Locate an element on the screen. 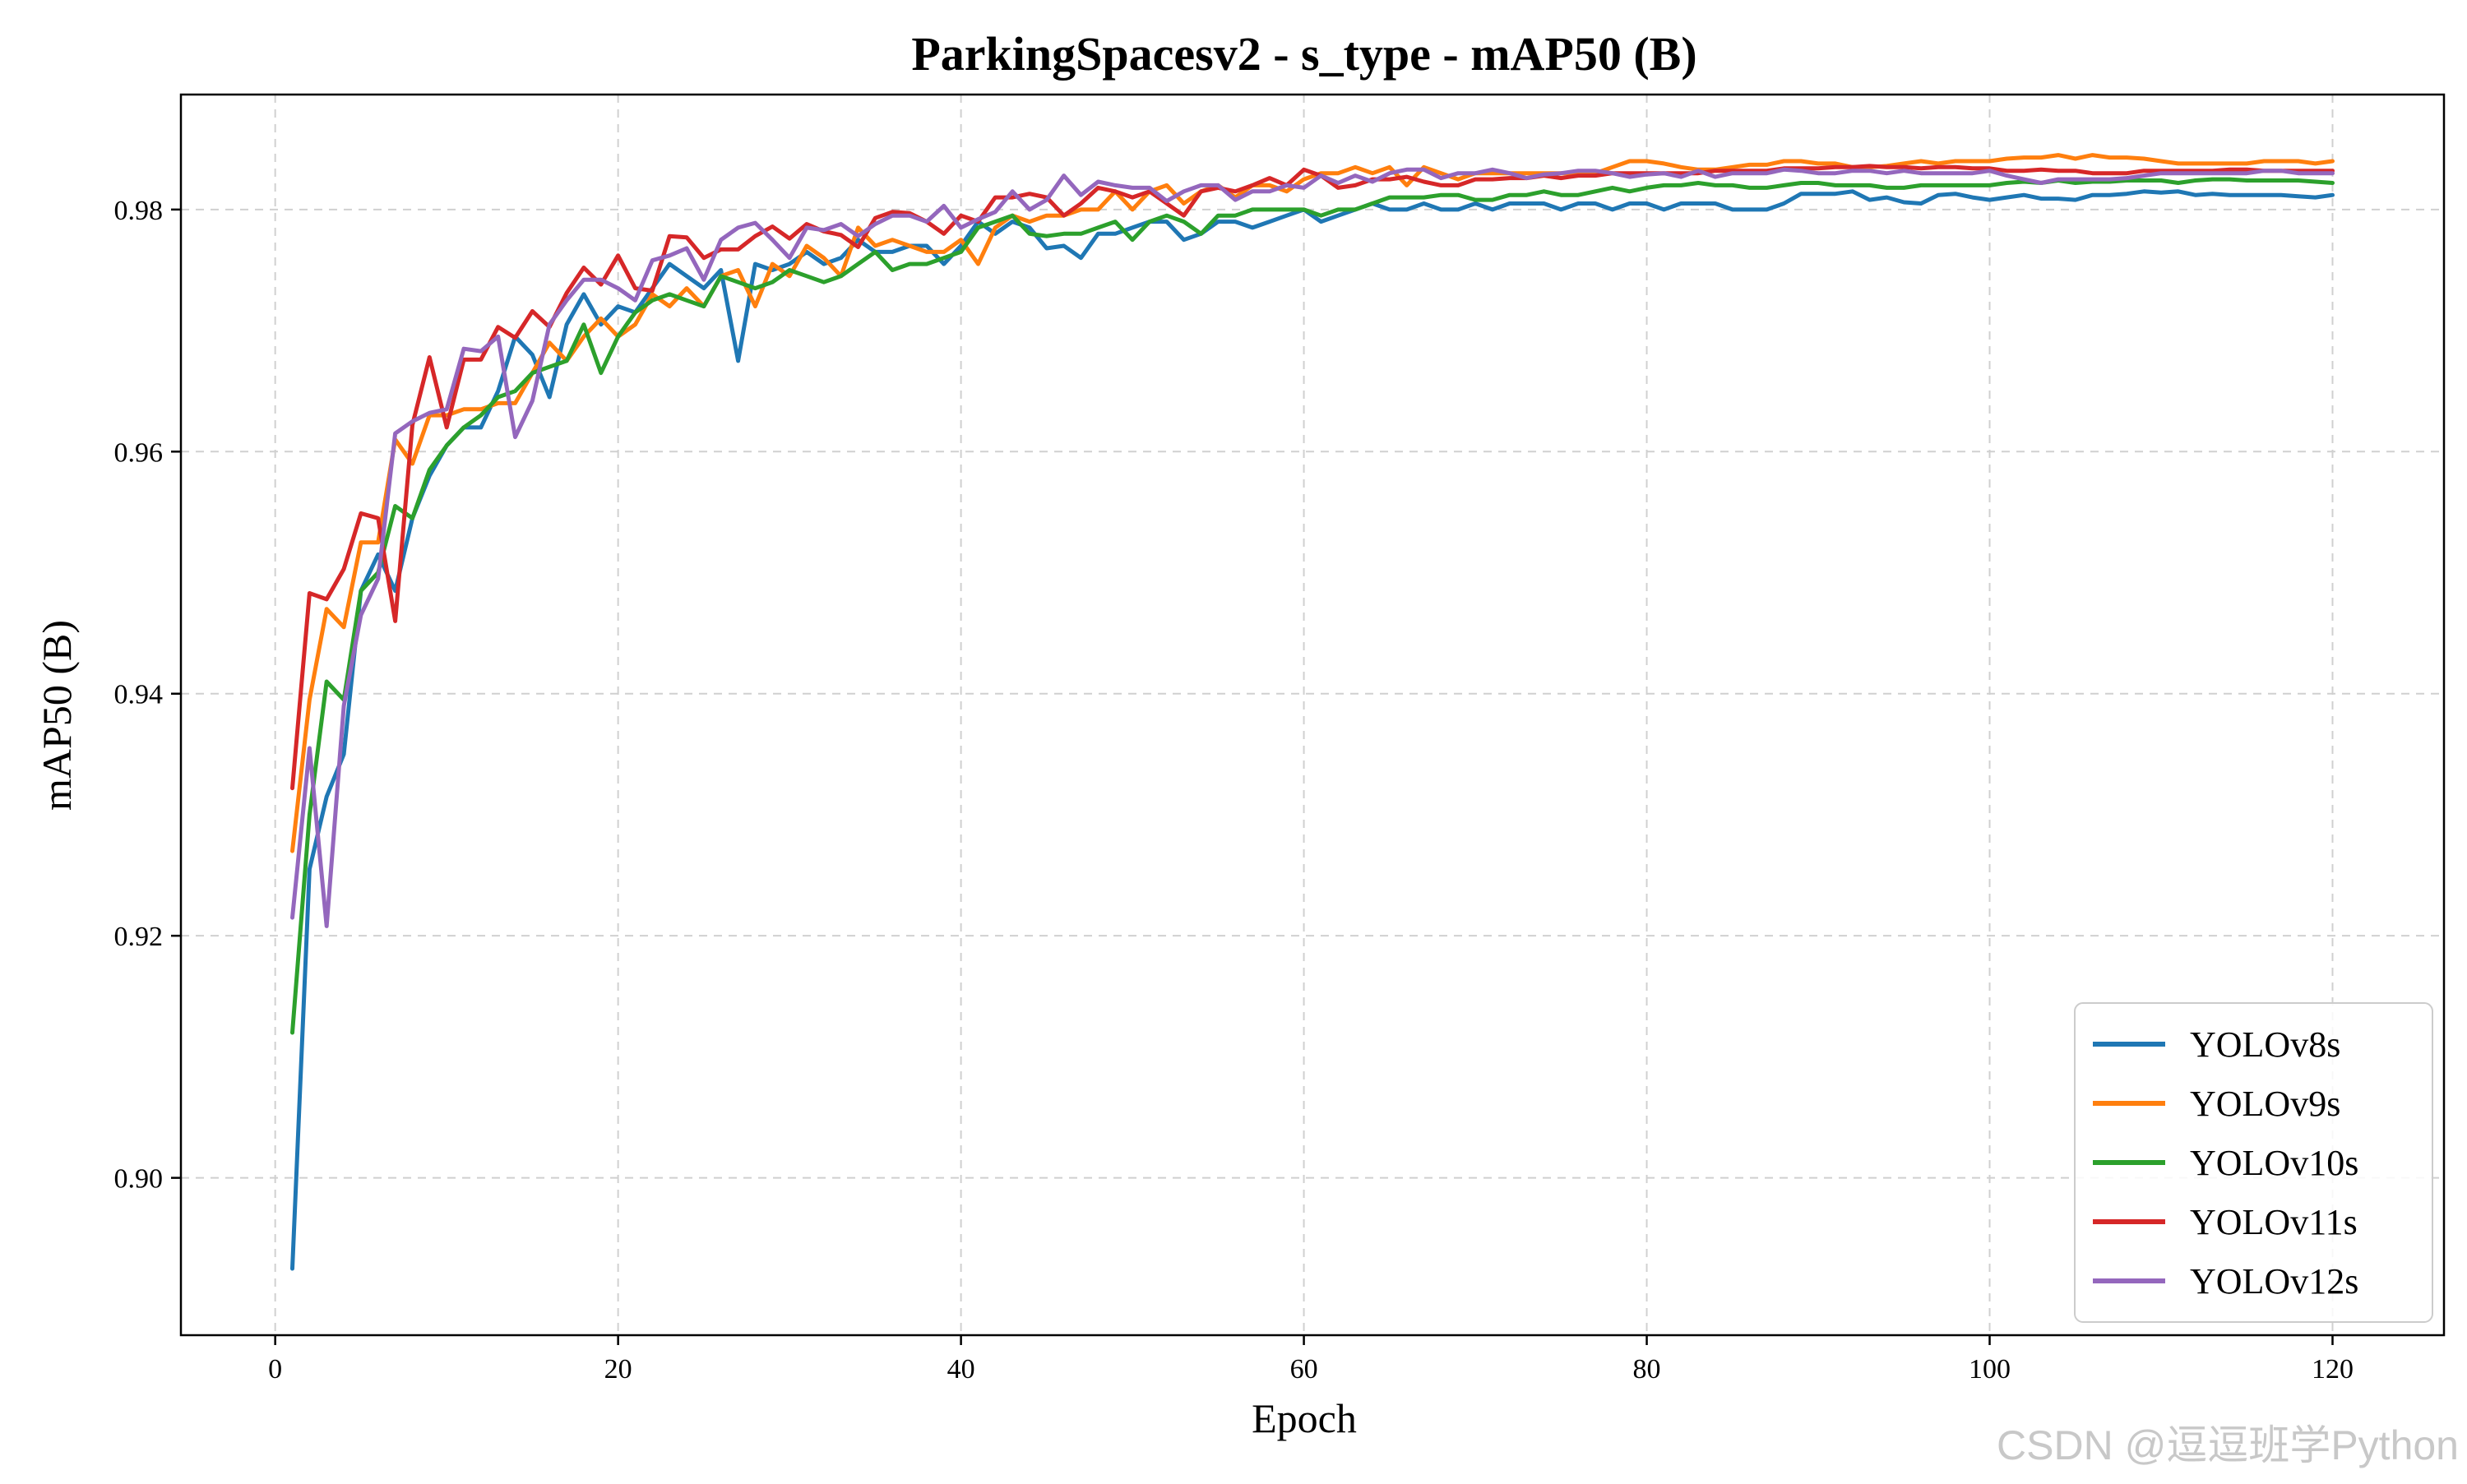 The image size is (2467, 1484). x-tick-label: 100 is located at coordinates (1990, 1370).